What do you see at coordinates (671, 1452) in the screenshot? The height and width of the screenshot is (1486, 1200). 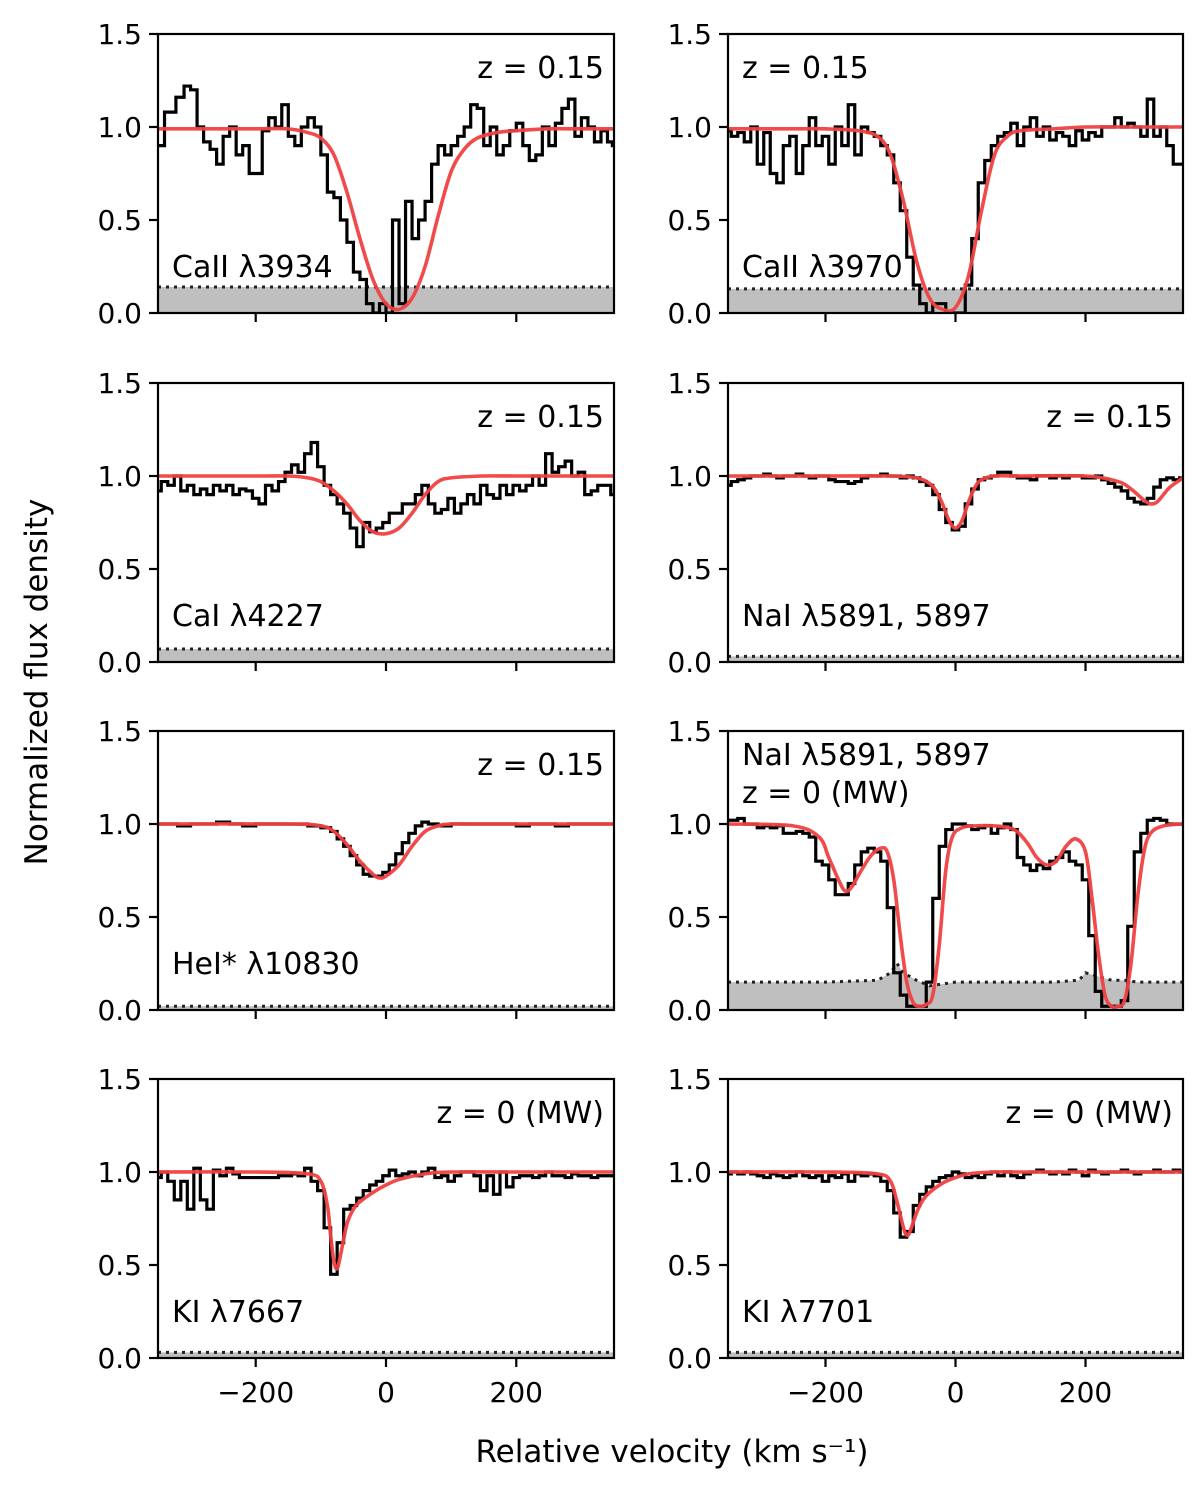 I see `x-axis-label: Relative velocity (km s⁻¹)` at bounding box center [671, 1452].